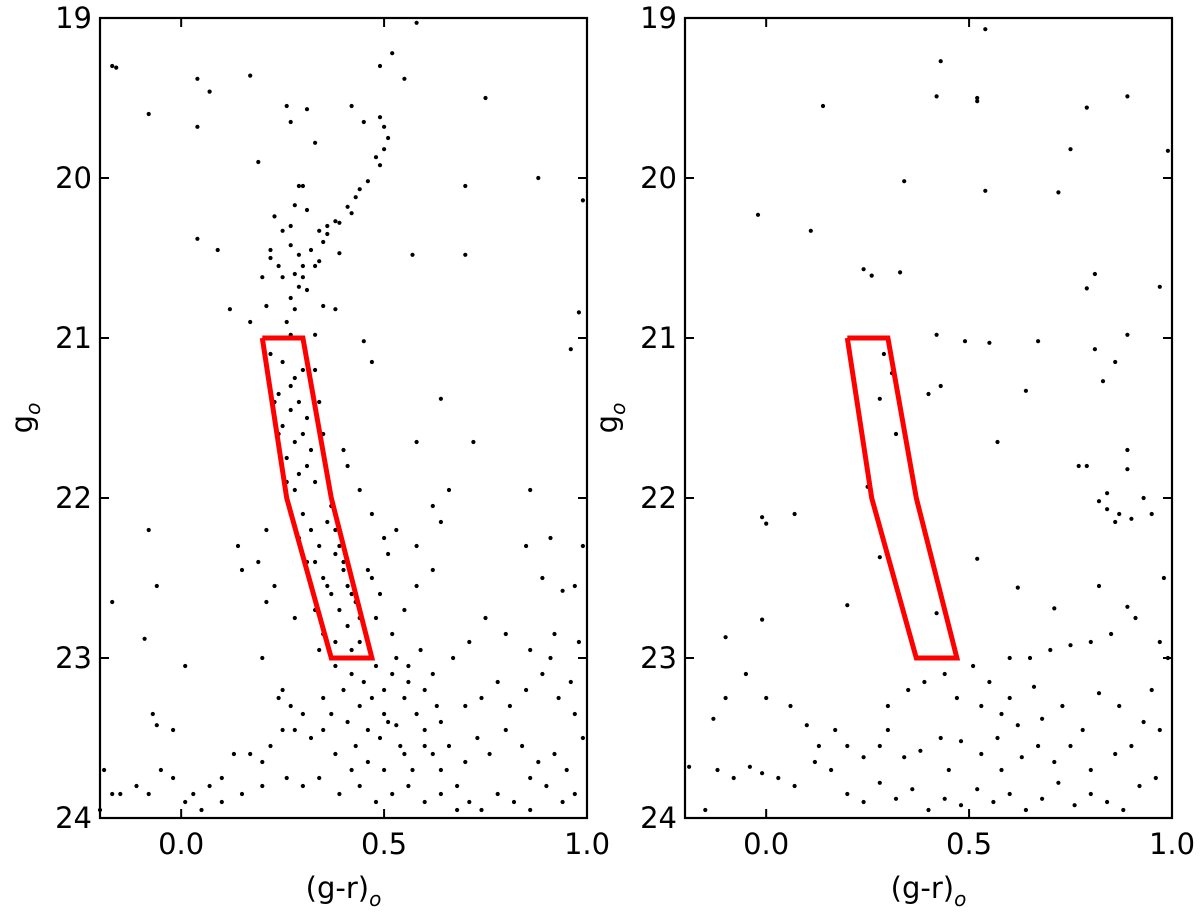 This screenshot has width=1200, height=913. Describe the element at coordinates (73, 178) in the screenshot. I see `y-tick-label: 20` at that location.